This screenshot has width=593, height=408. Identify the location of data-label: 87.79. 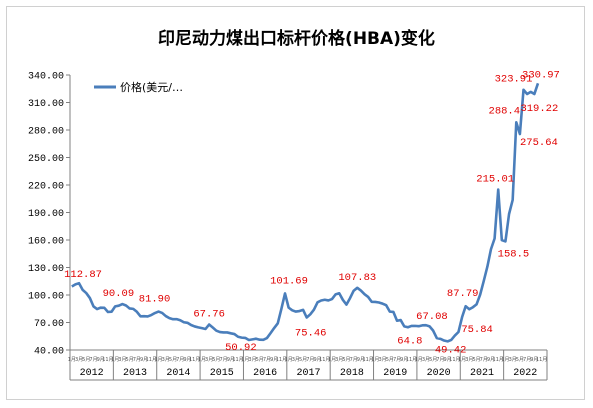
(463, 294).